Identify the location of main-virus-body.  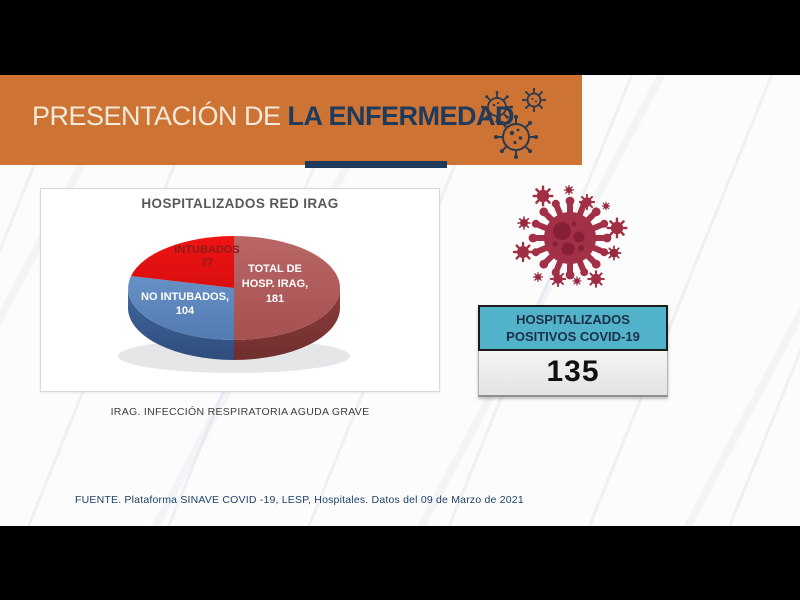
(570, 238).